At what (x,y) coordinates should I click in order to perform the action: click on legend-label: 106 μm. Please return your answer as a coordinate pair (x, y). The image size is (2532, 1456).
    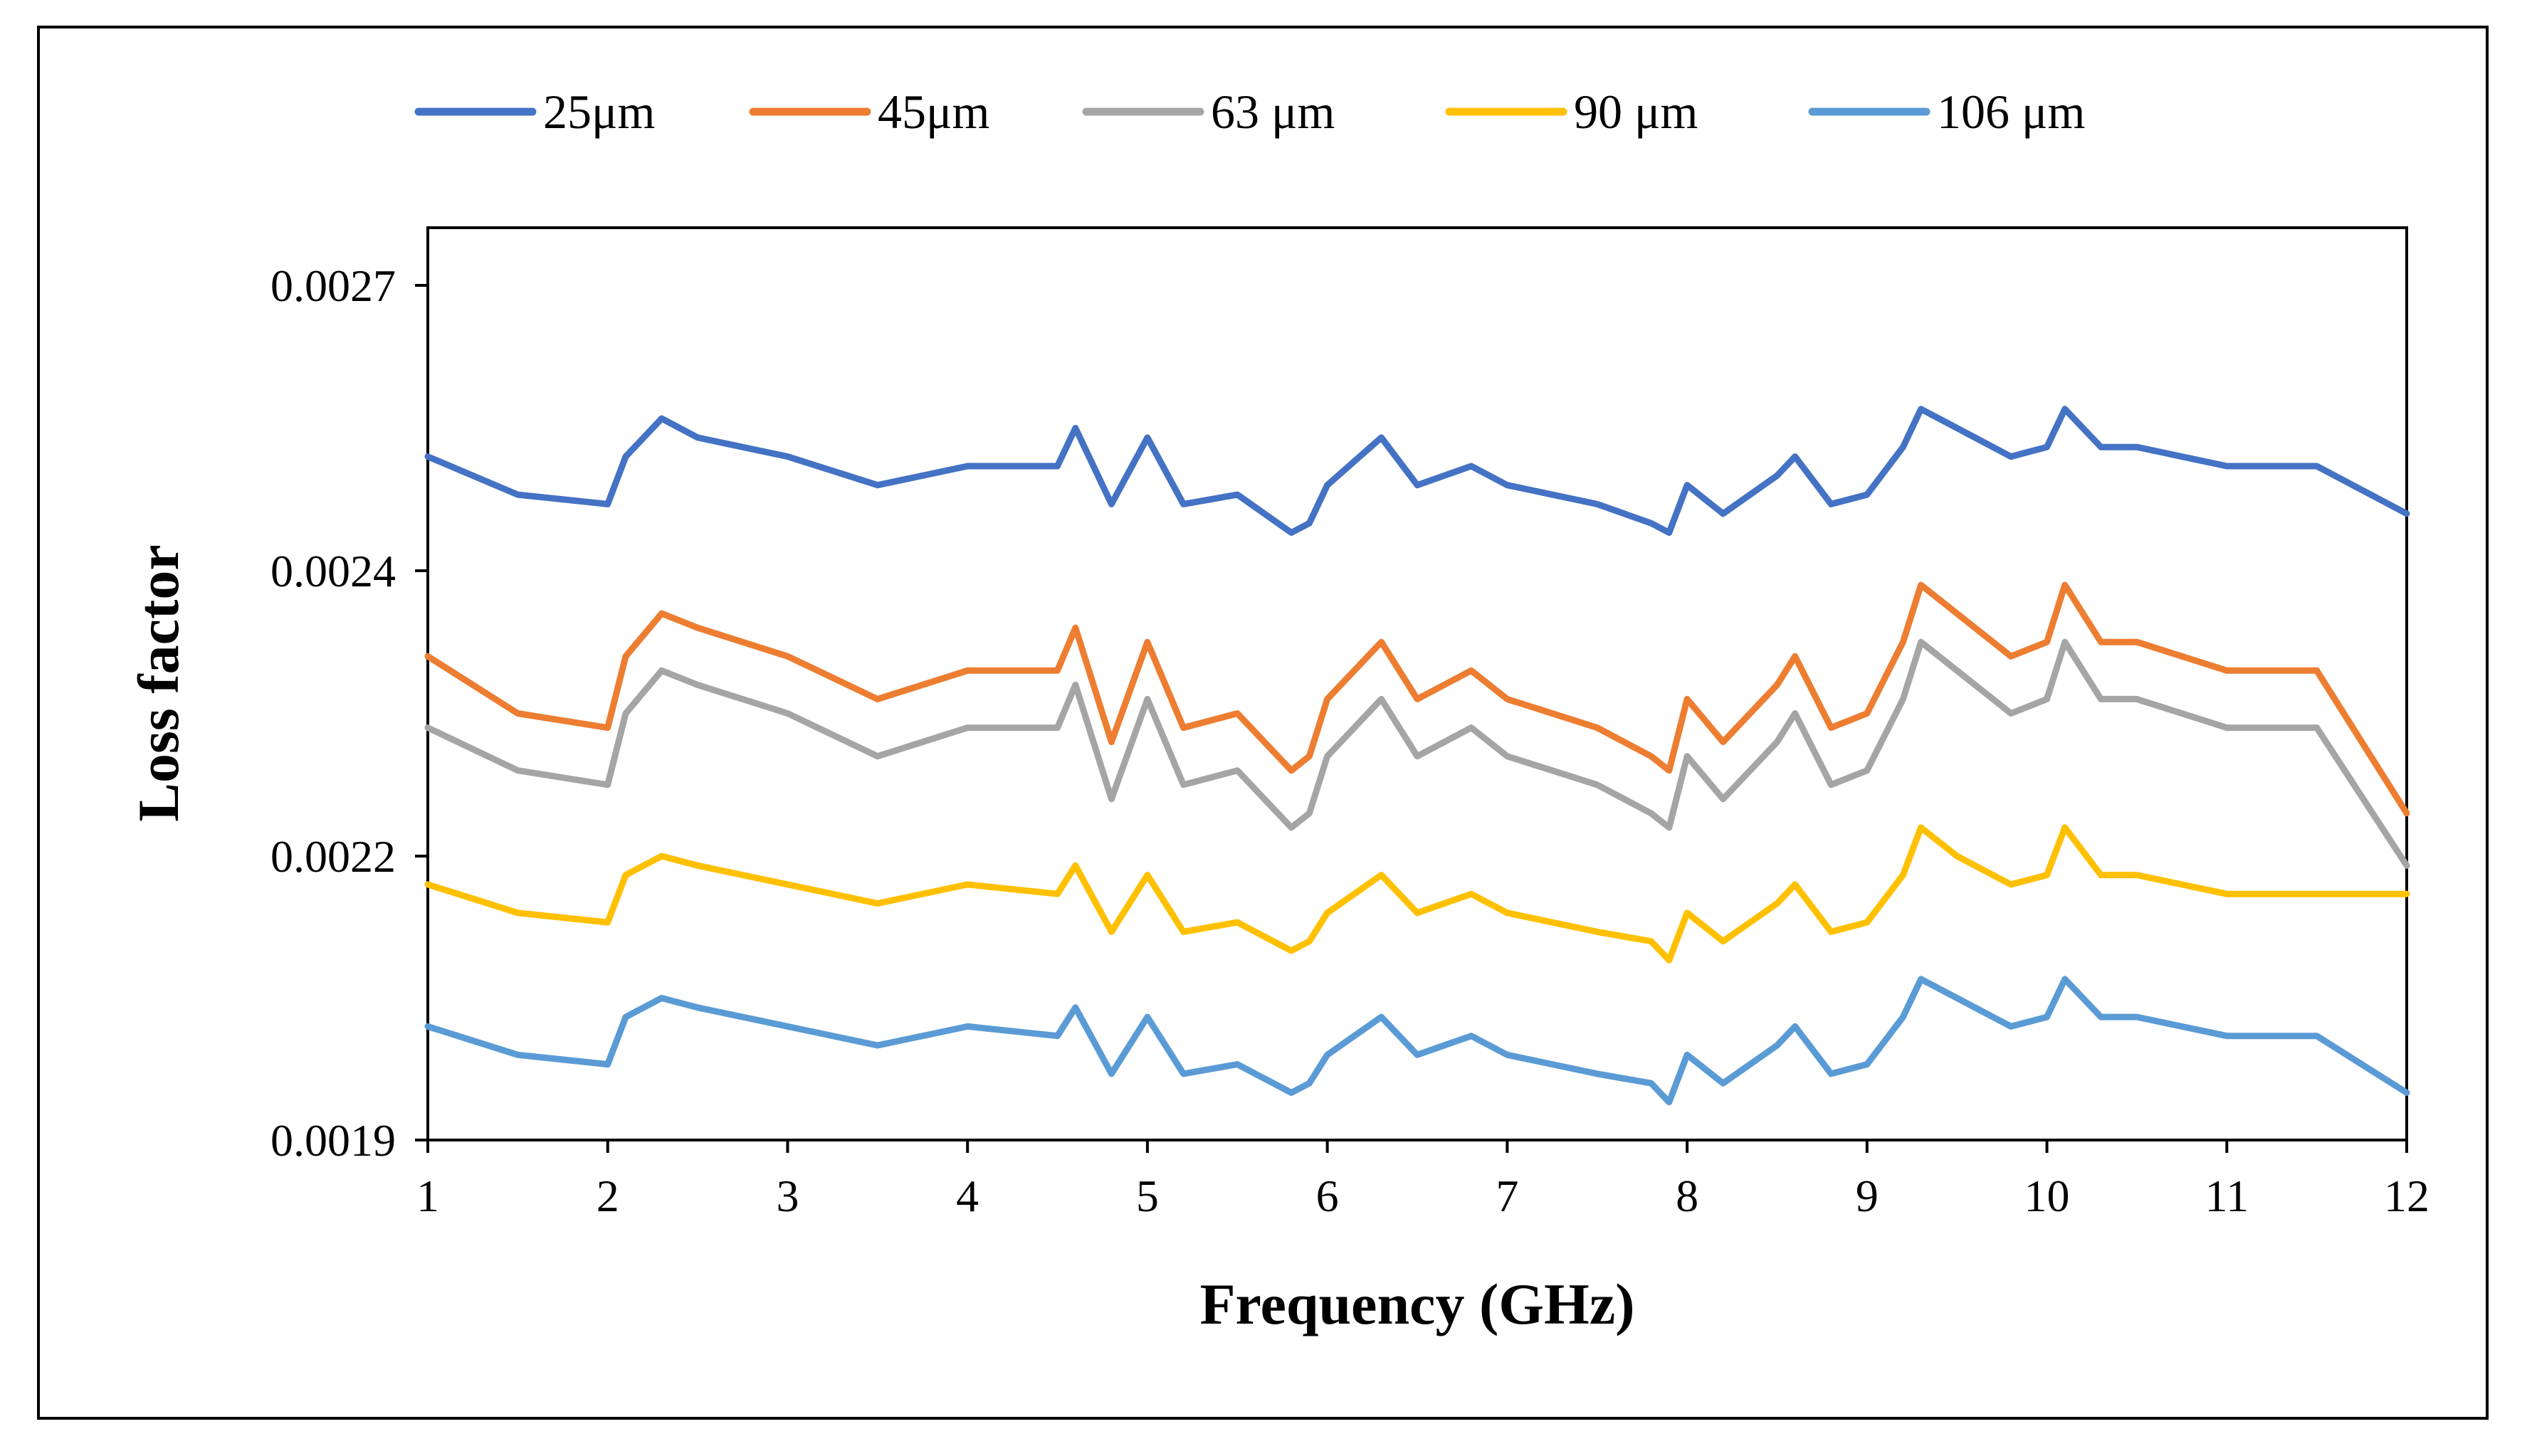
    Looking at the image, I should click on (2011, 112).